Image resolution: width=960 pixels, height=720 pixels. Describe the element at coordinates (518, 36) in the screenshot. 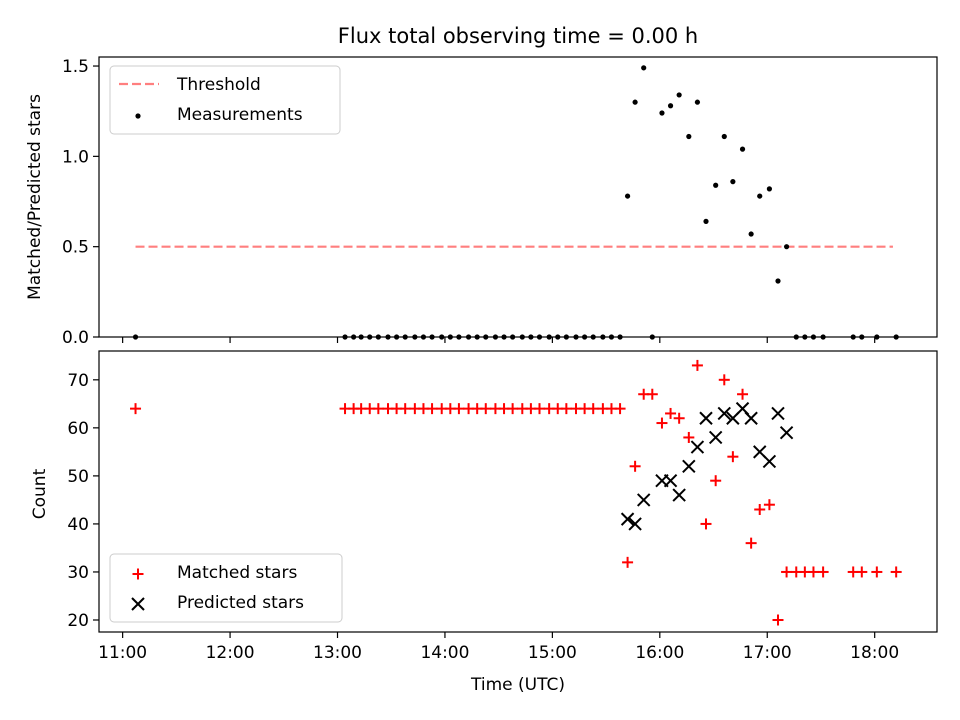

I see `chart-title: Flux total observing time = 0.00 h` at that location.